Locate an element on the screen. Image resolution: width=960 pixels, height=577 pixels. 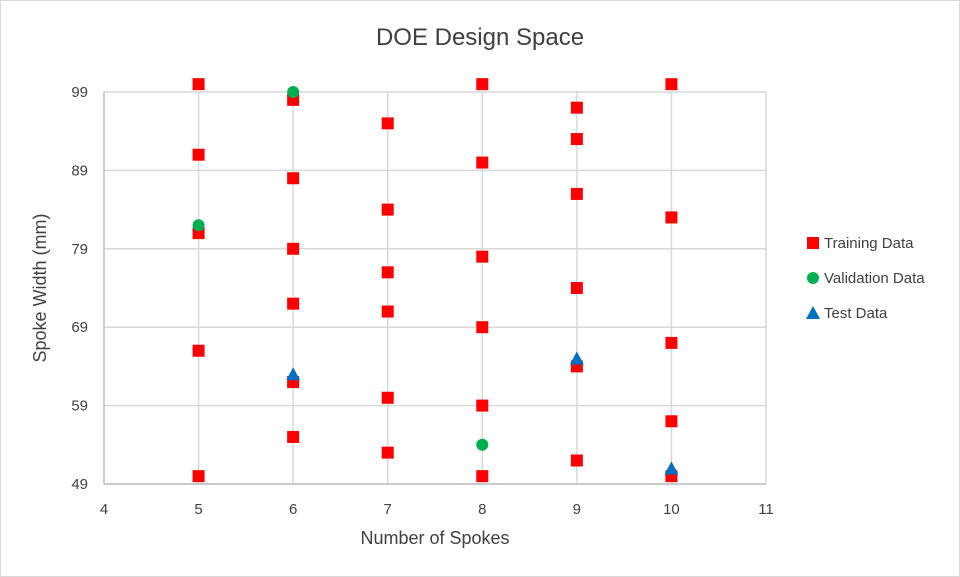
legend: Training Data Validation Data Test Data is located at coordinates (865, 278).